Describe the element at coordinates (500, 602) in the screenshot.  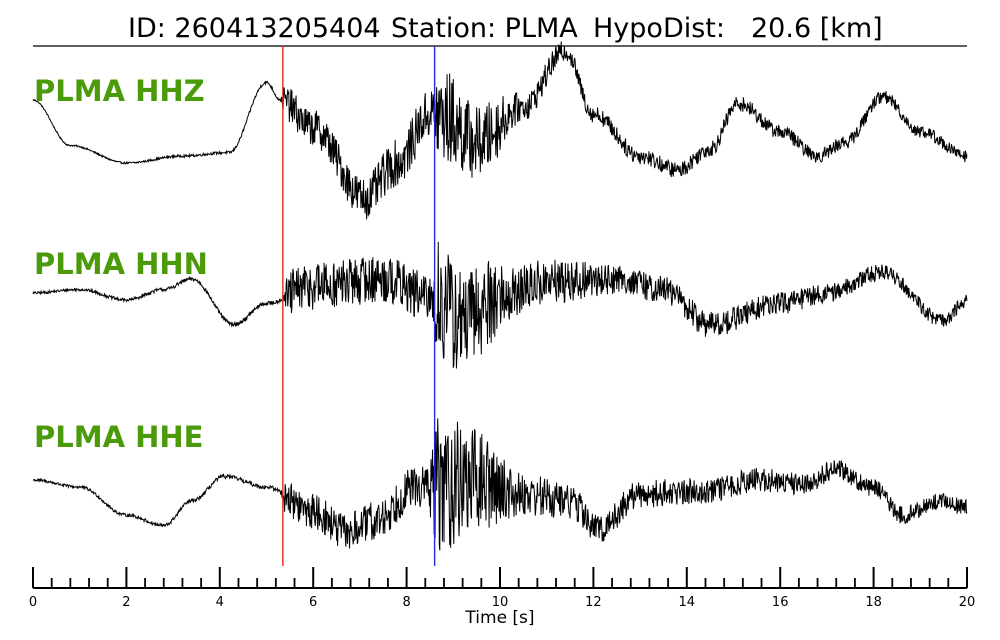
I see `x-tick-label: 10` at that location.